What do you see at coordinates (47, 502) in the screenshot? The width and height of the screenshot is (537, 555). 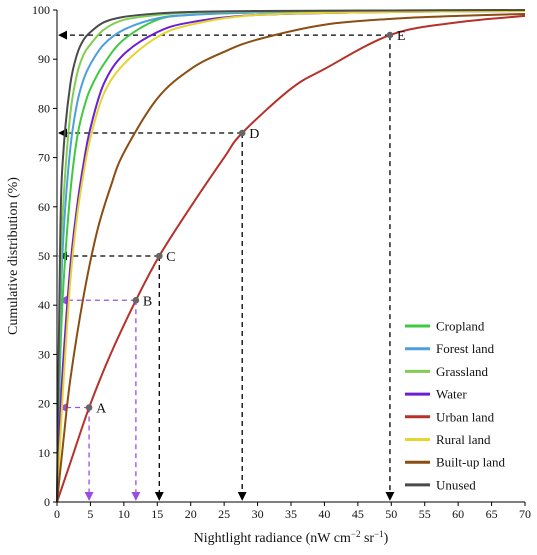 I see `y-tick-label: 0` at bounding box center [47, 502].